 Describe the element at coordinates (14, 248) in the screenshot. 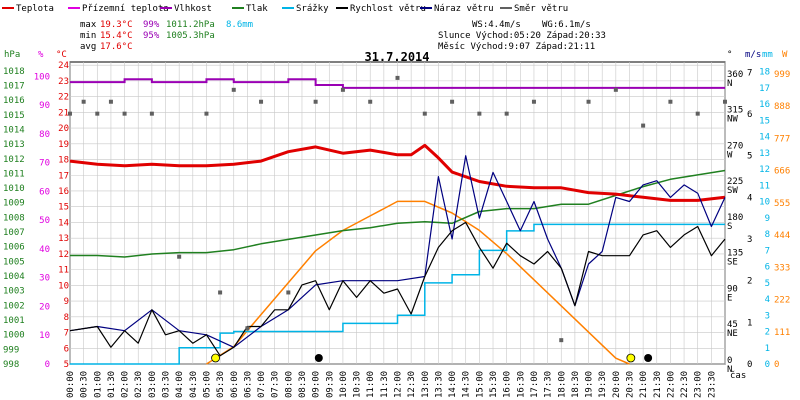

I see `axis-tick-hpa: 1006` at that location.